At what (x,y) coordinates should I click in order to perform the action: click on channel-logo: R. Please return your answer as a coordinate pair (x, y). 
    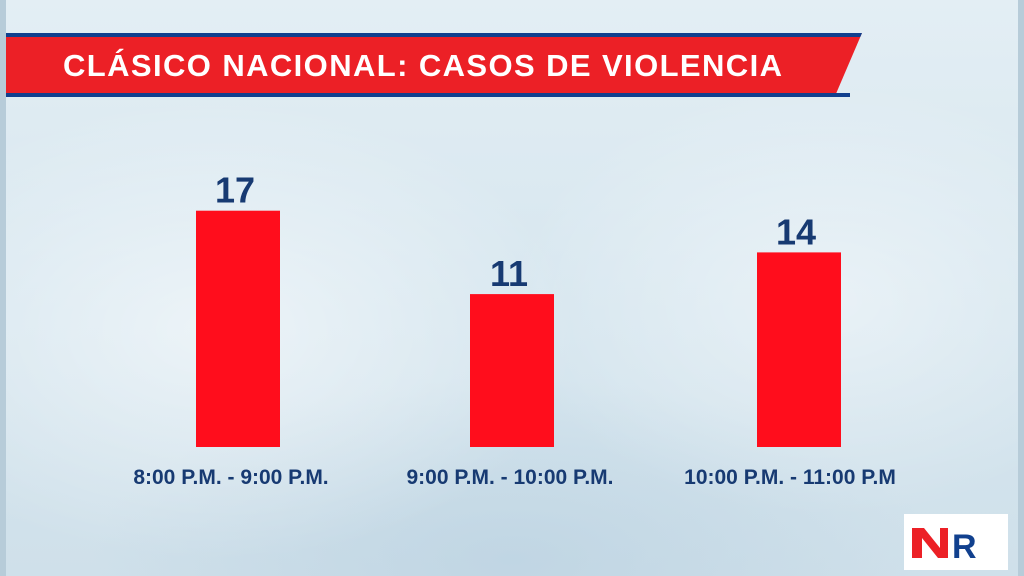
    Looking at the image, I should click on (956, 542).